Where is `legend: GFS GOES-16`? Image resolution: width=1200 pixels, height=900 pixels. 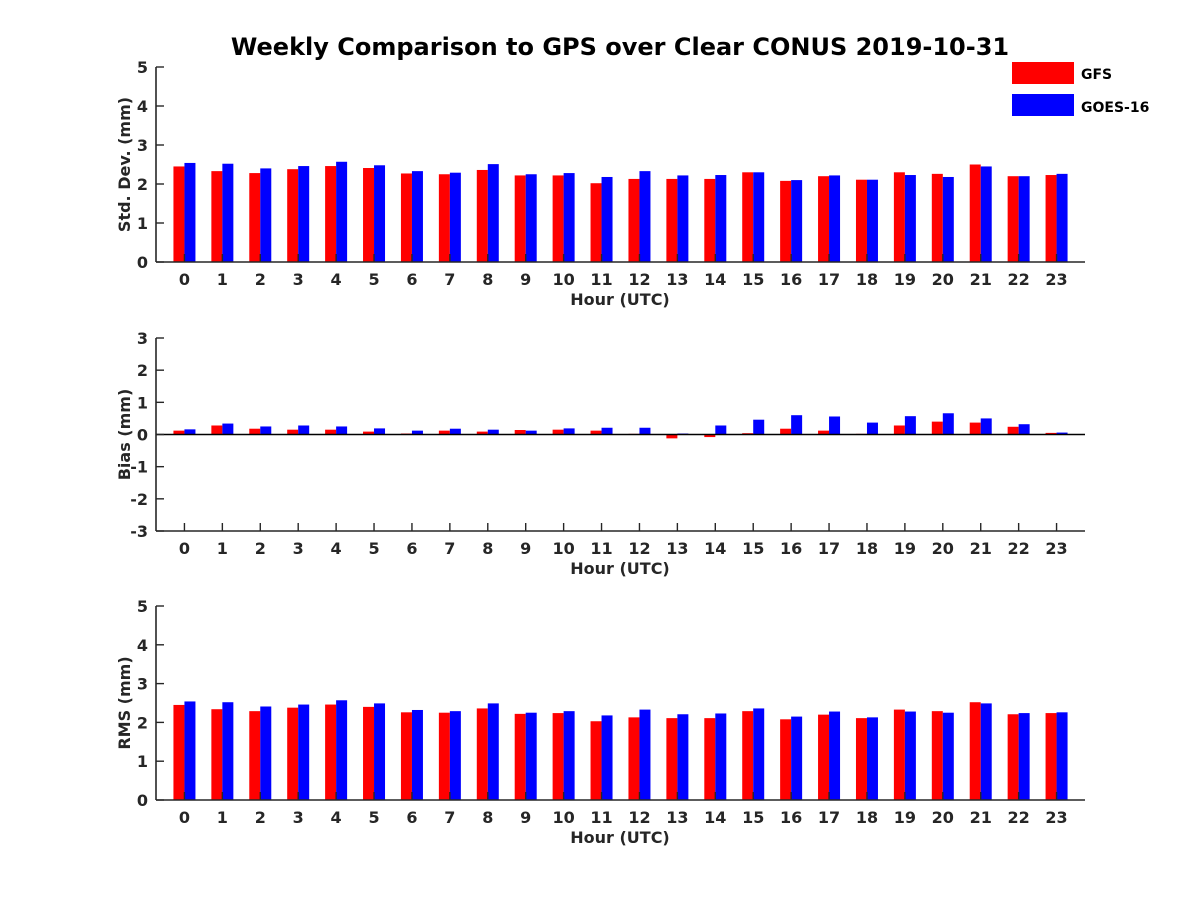 legend: GFS GOES-16 is located at coordinates (1080, 89).